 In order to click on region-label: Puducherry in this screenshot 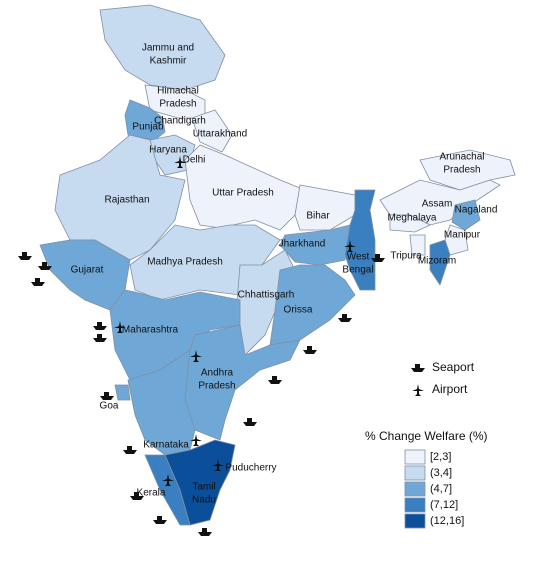, I will do `click(250, 468)`.